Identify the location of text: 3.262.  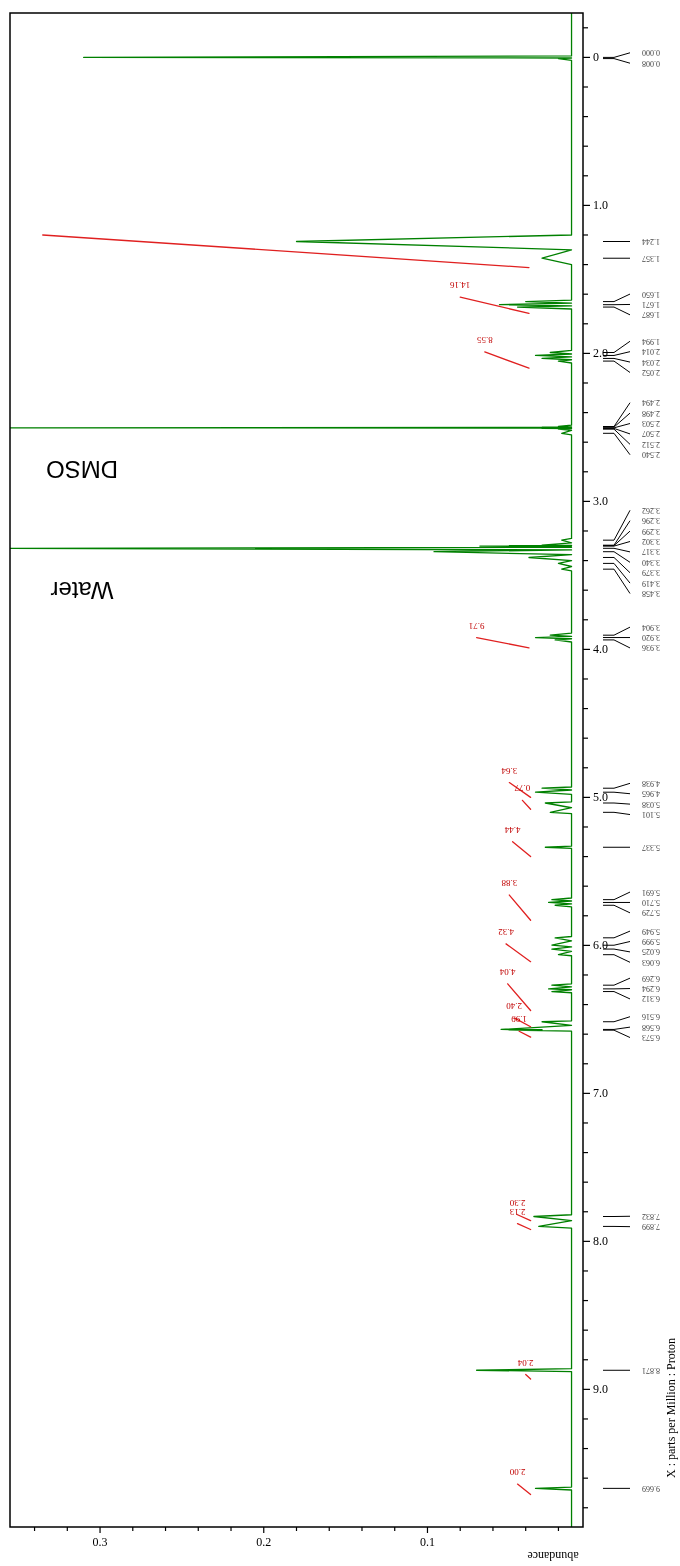
(651, 510).